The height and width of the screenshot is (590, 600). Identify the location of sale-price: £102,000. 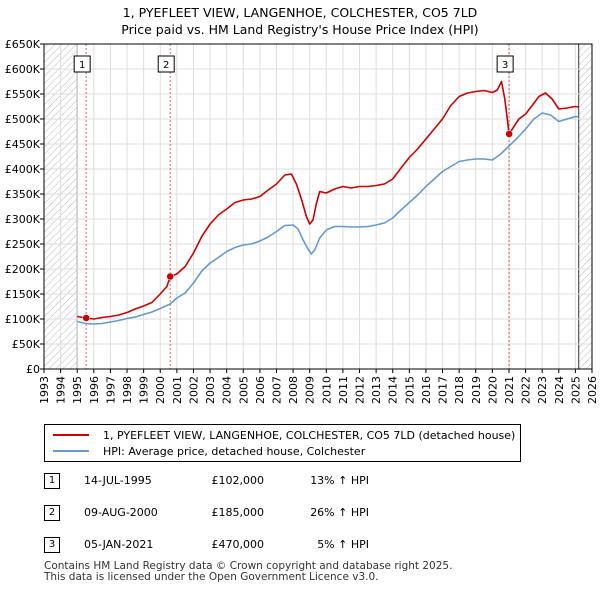
(238, 480).